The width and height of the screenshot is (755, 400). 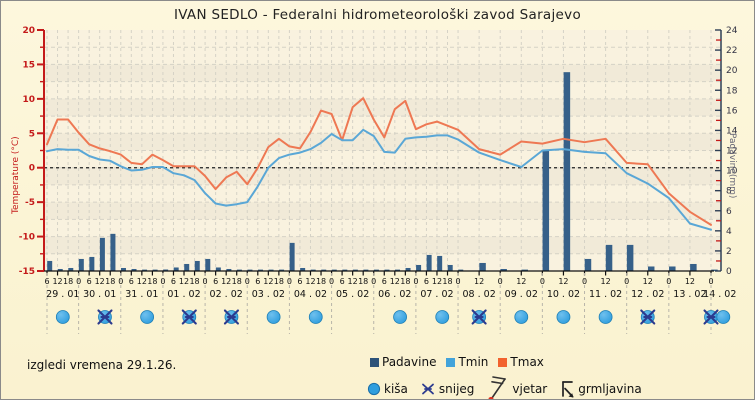 What do you see at coordinates (32, 169) in the screenshot?
I see `svg-text: 0` at bounding box center [32, 169].